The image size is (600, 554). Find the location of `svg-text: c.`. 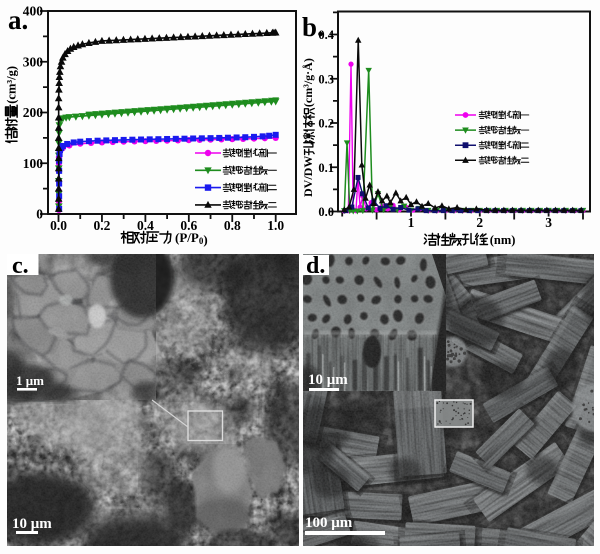

svg-text: c. is located at coordinates (20, 266).